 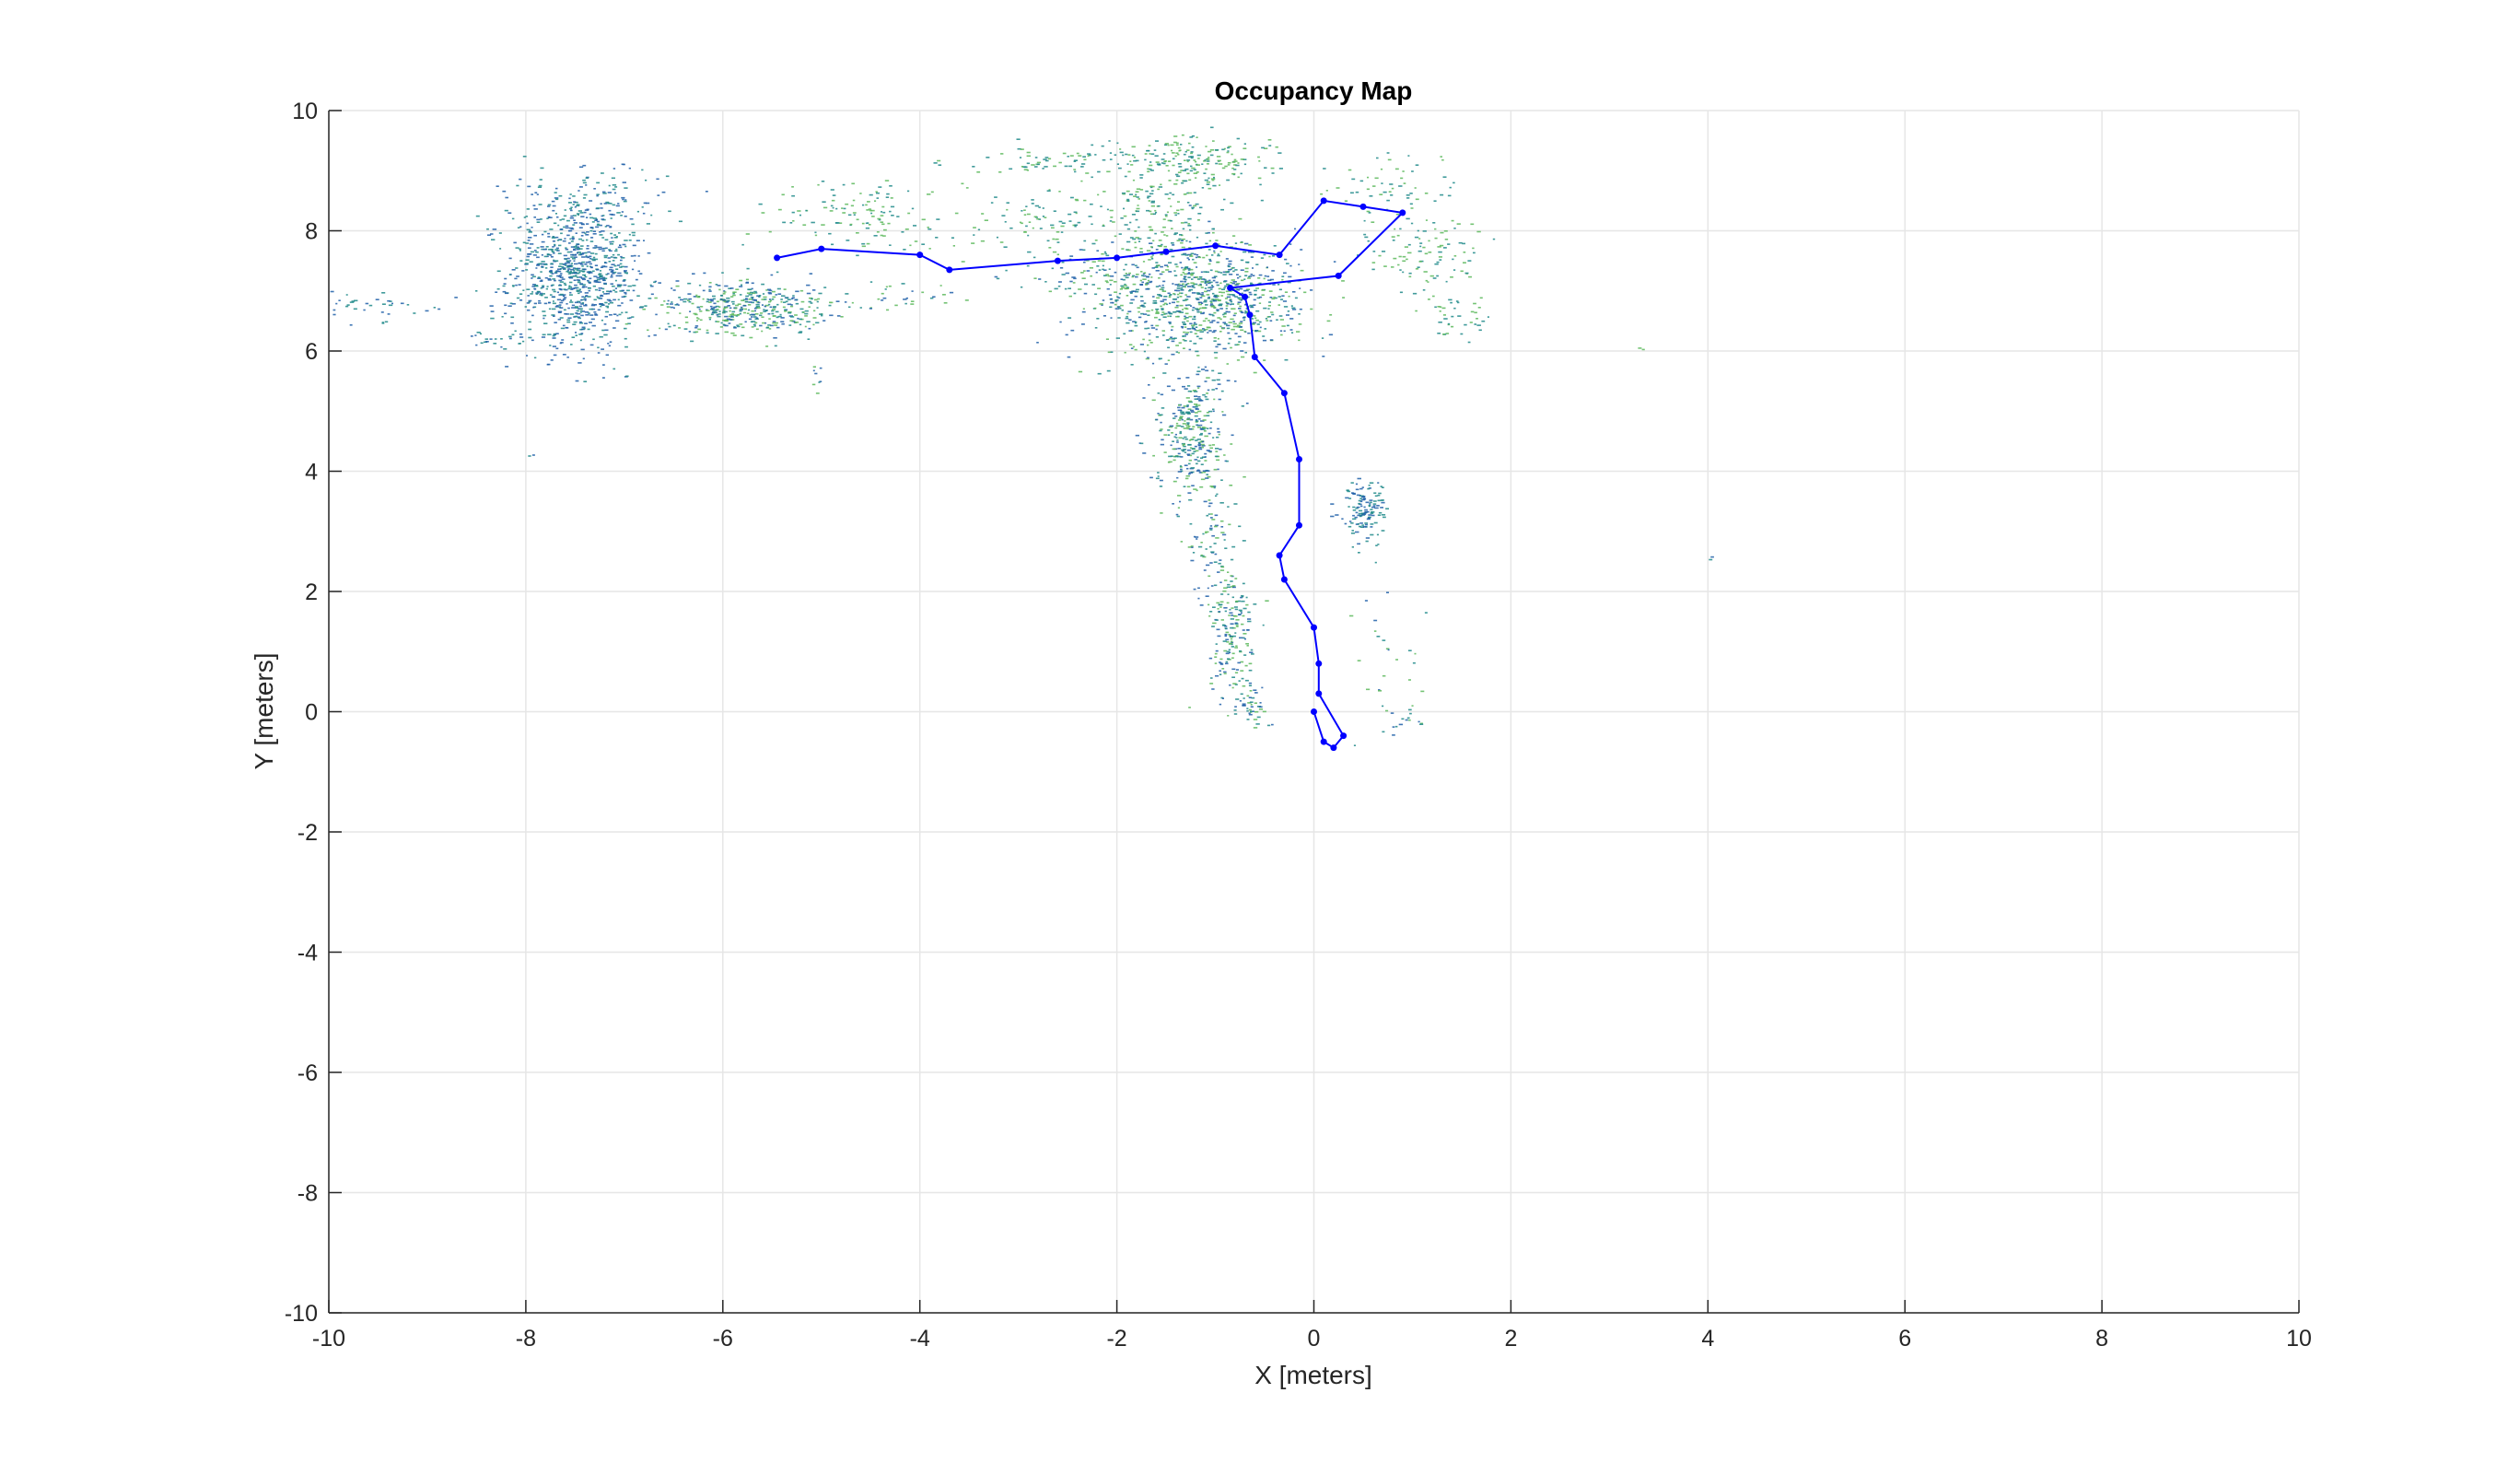 What do you see at coordinates (311, 592) in the screenshot?
I see `y-tick-label: 2` at bounding box center [311, 592].